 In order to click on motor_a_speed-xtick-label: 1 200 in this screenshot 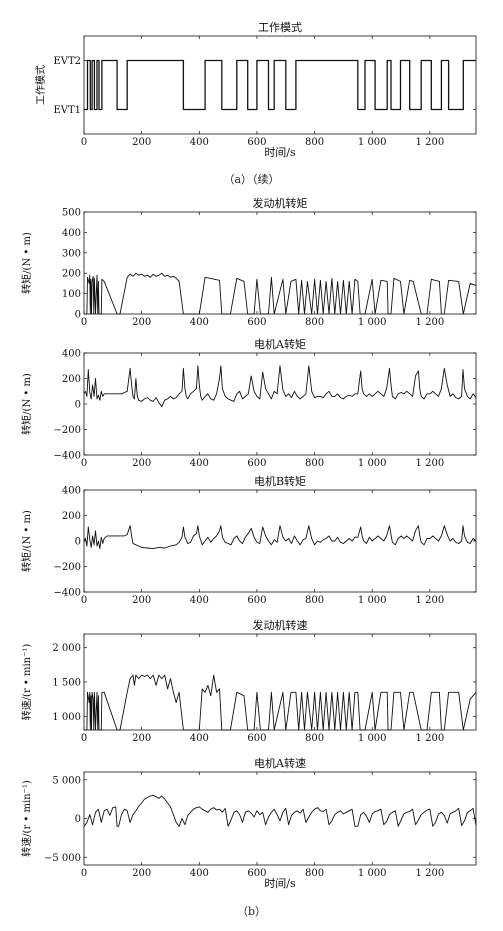, I will do `click(430, 873)`.